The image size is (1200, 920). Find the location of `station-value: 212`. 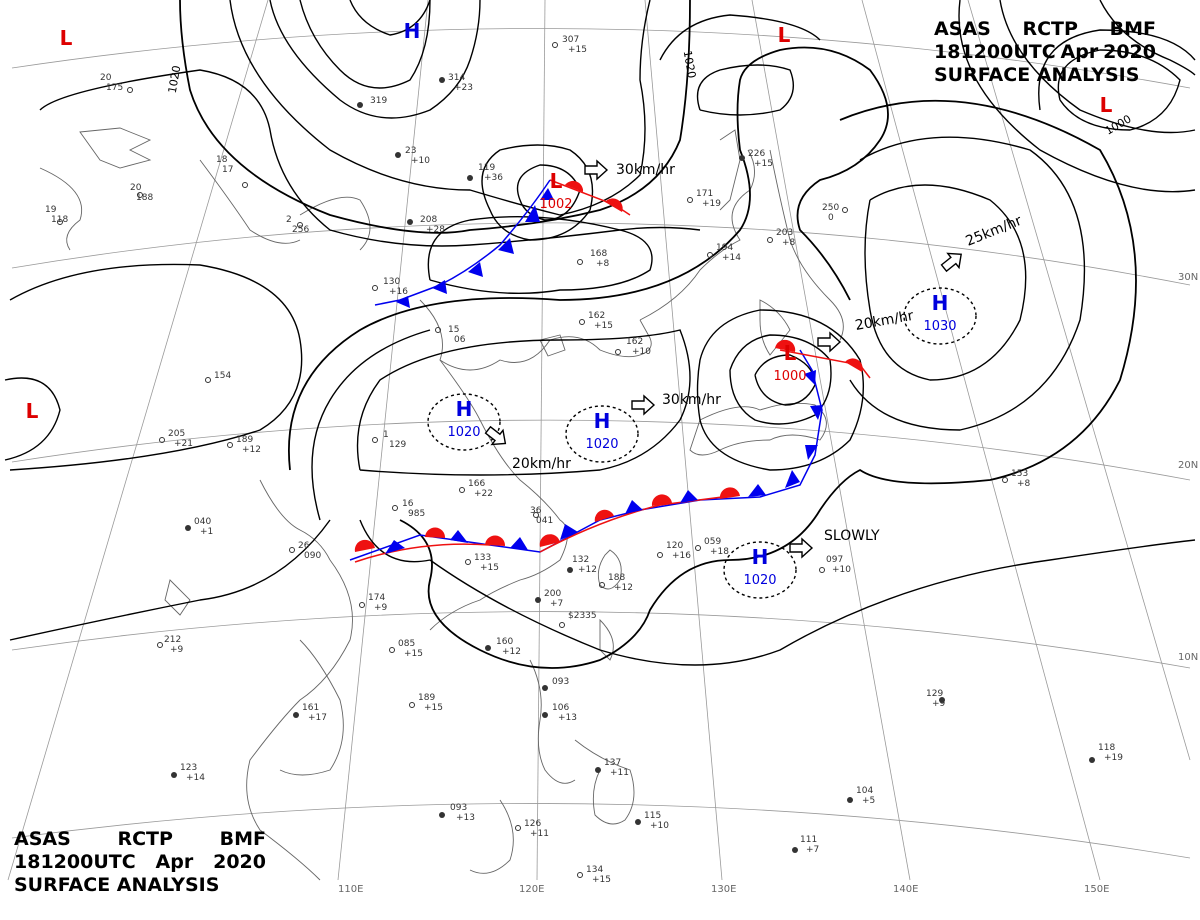

station-value: 212 is located at coordinates (172, 640).